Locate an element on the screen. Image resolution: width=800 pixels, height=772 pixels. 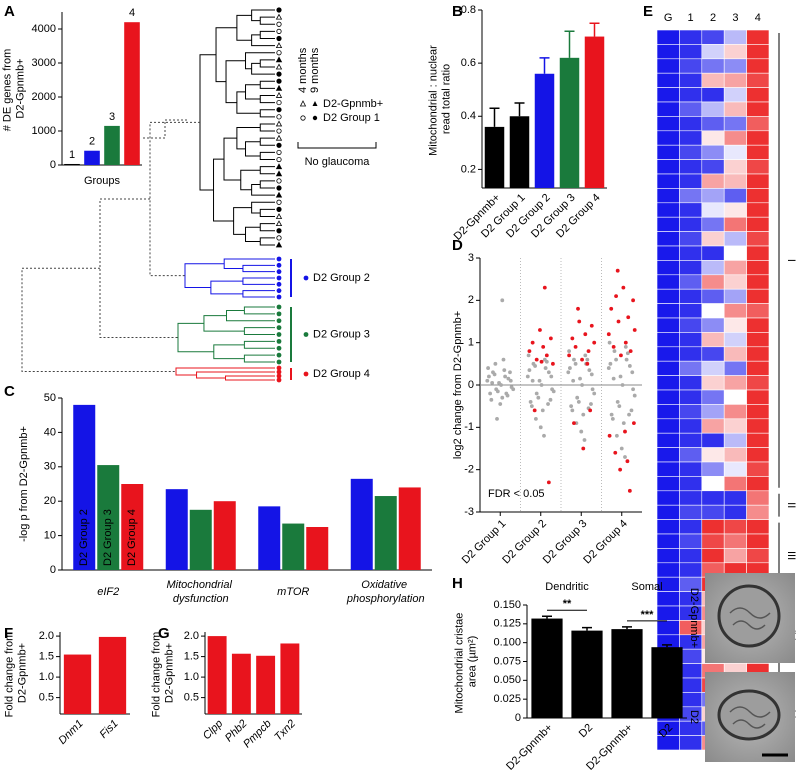
y-tick-label: 1.5 is located at coordinates (191, 657).